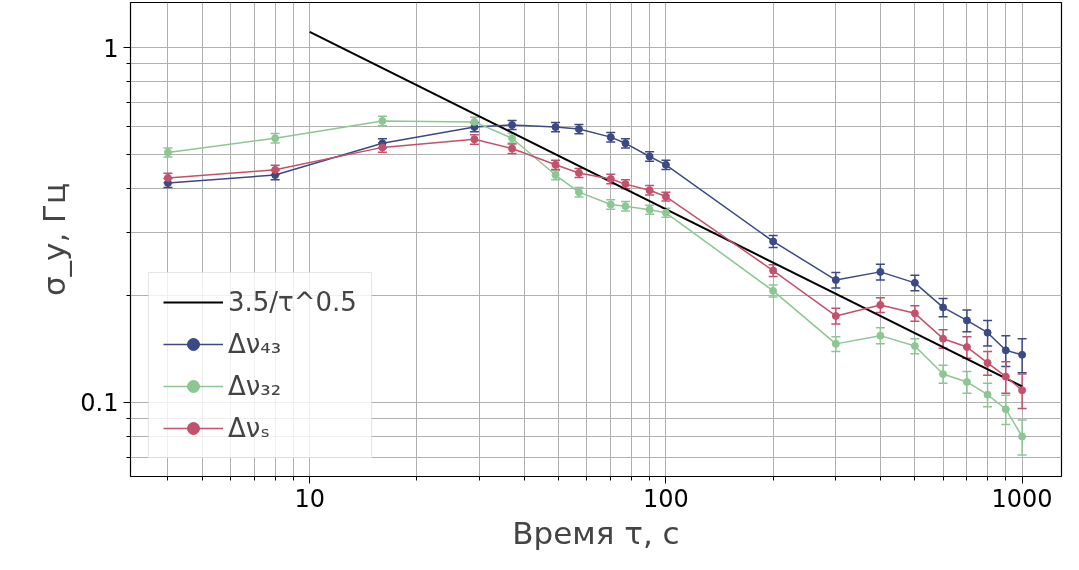 Image resolution: width=1079 pixels, height=570 pixels. Describe the element at coordinates (99, 403) in the screenshot. I see `y-tick-label: 0.1` at that location.